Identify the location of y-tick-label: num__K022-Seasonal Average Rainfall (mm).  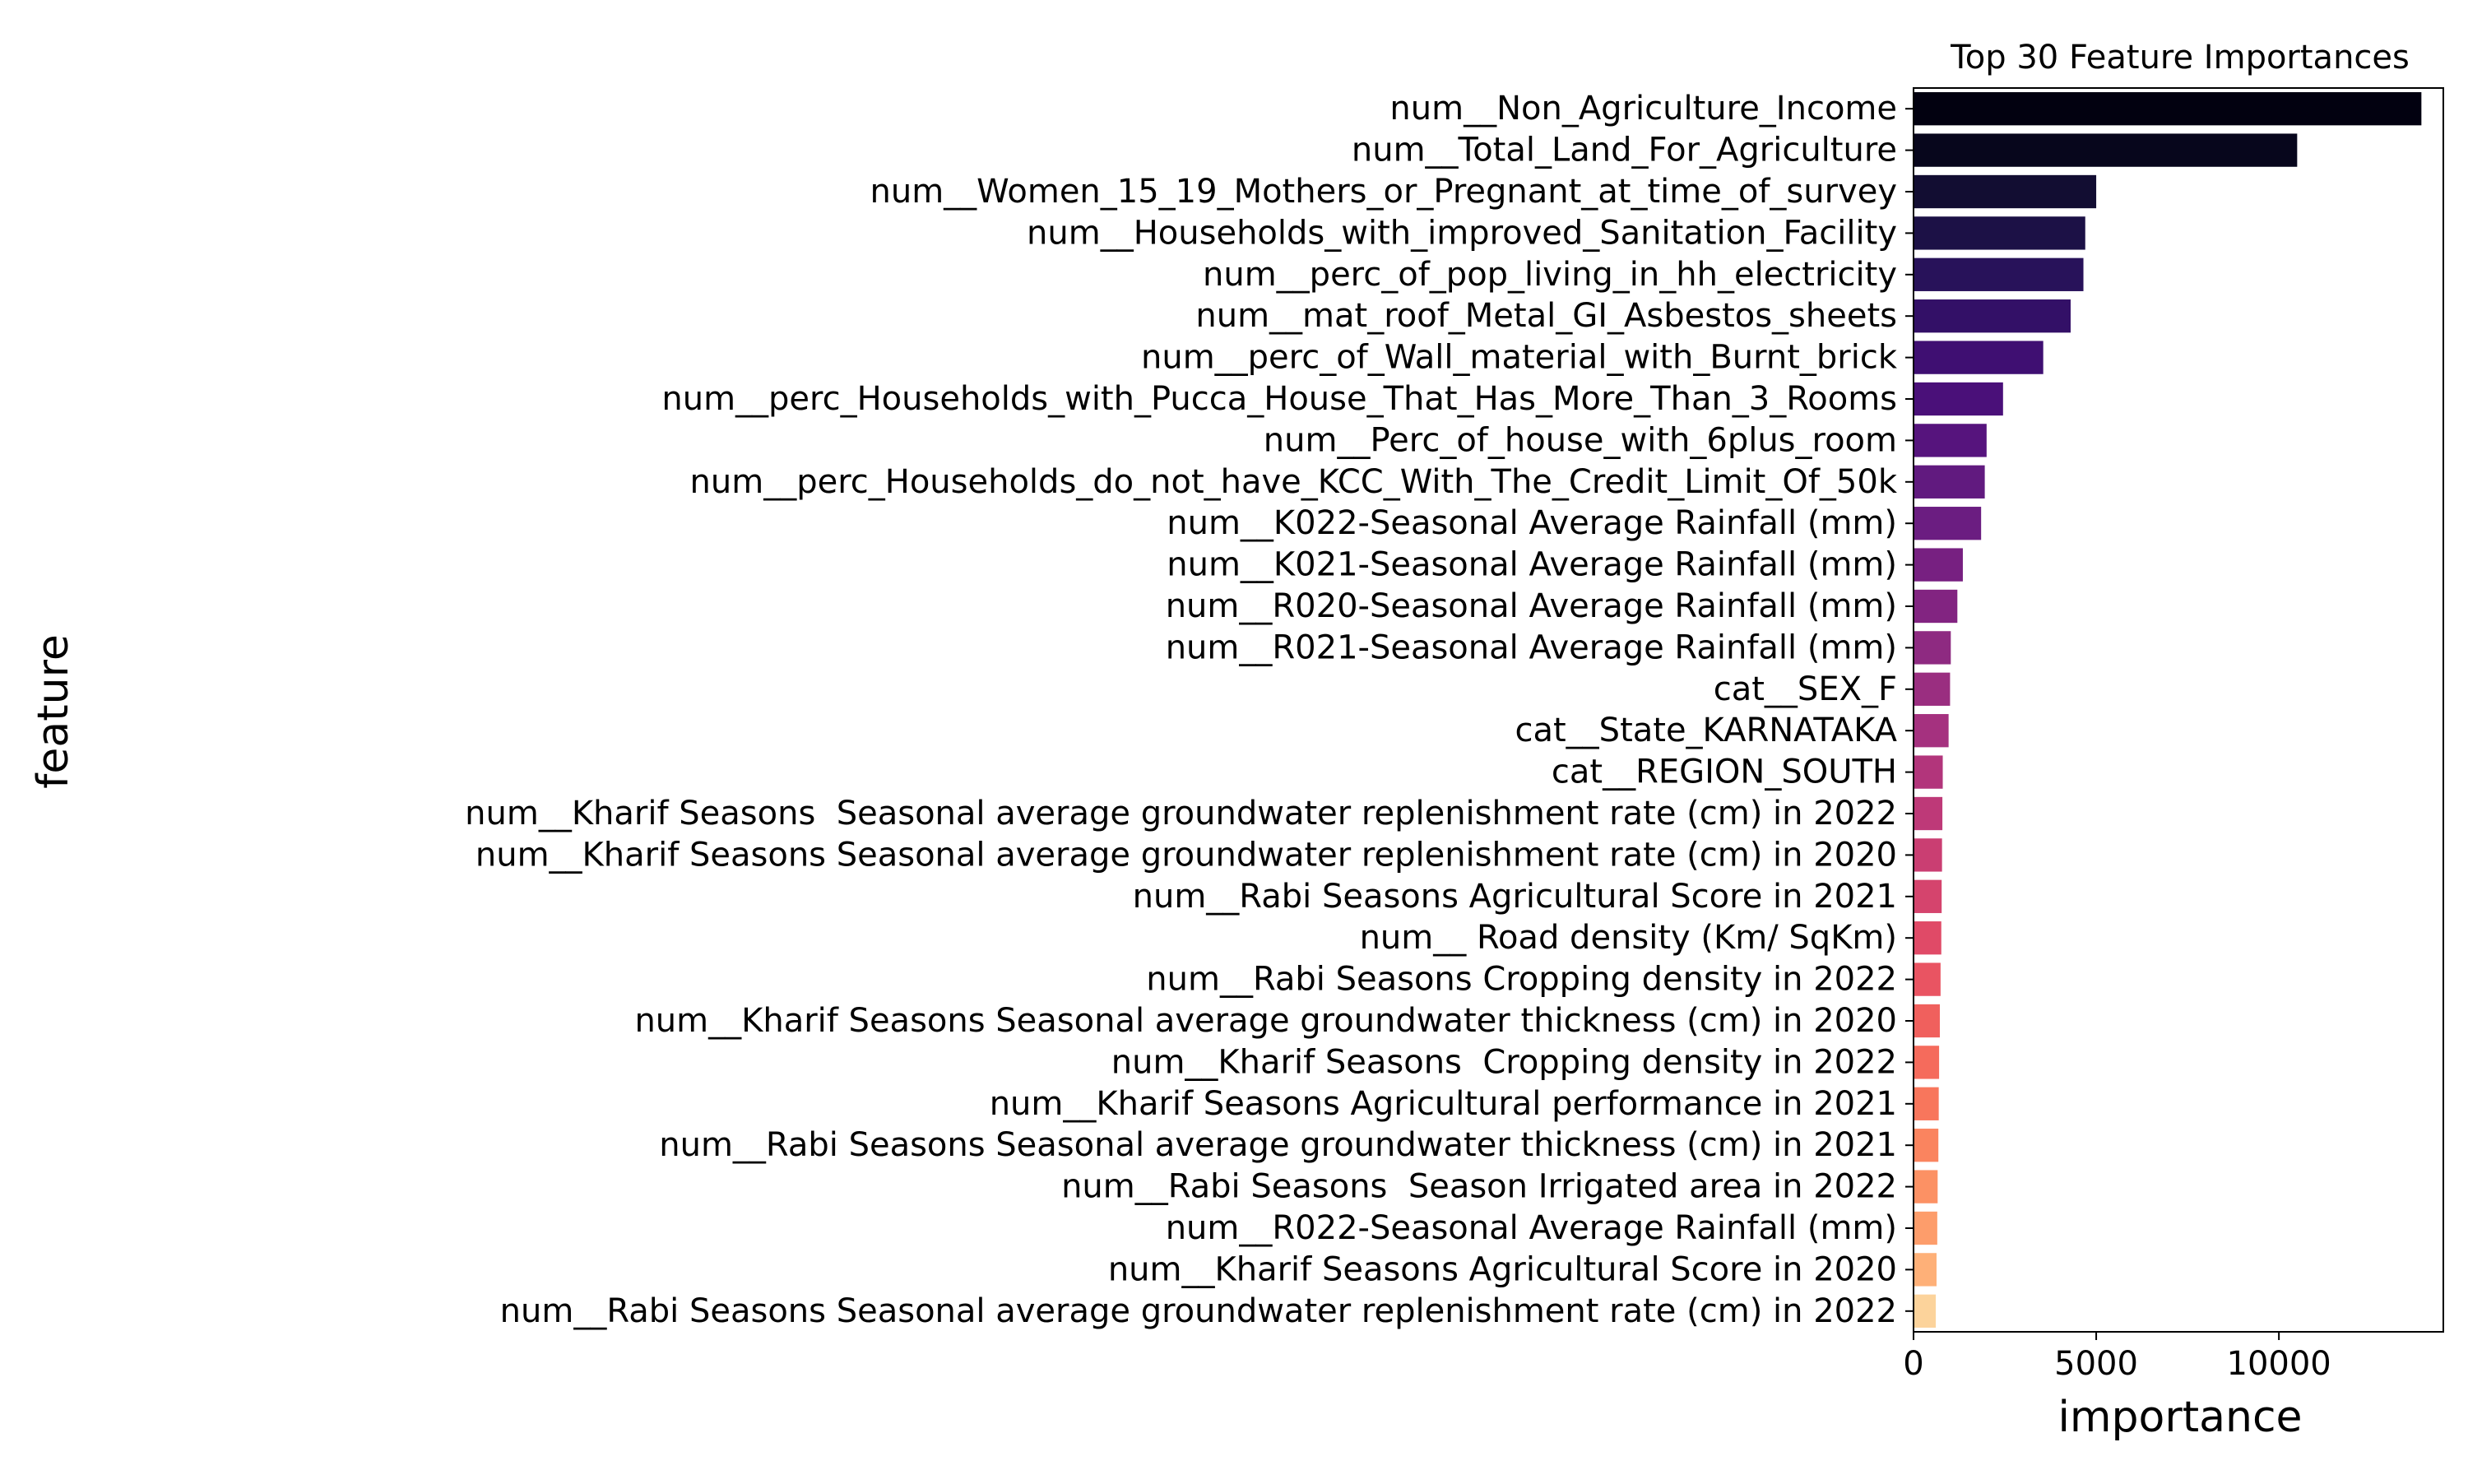
(1532, 523).